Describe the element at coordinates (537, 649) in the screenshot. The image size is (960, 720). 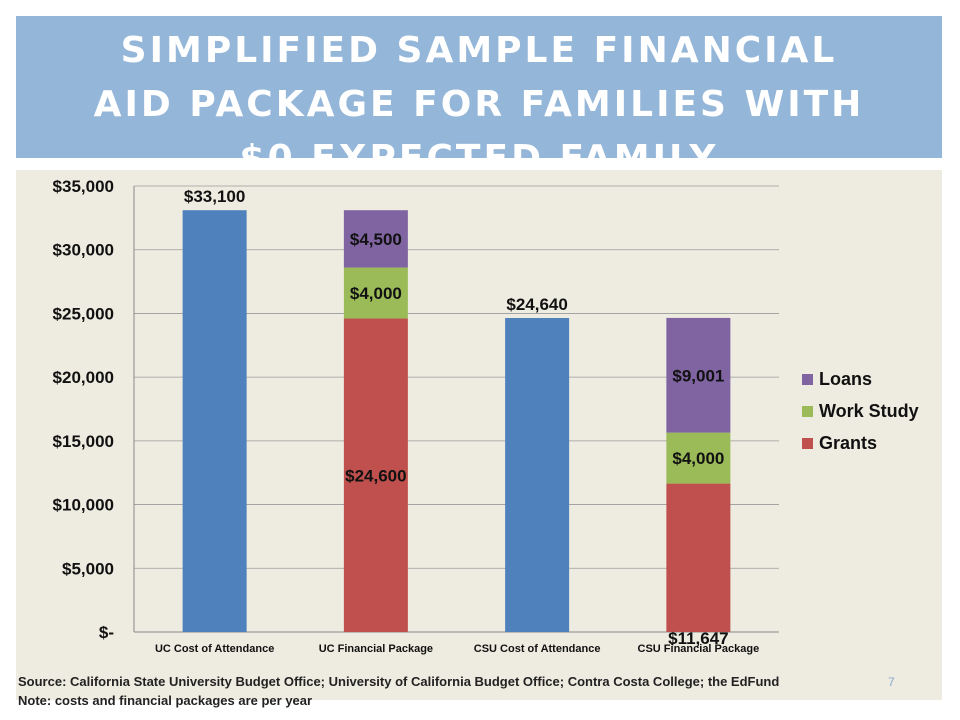
I see `x-tick-label: CSU Cost of Attendance` at that location.